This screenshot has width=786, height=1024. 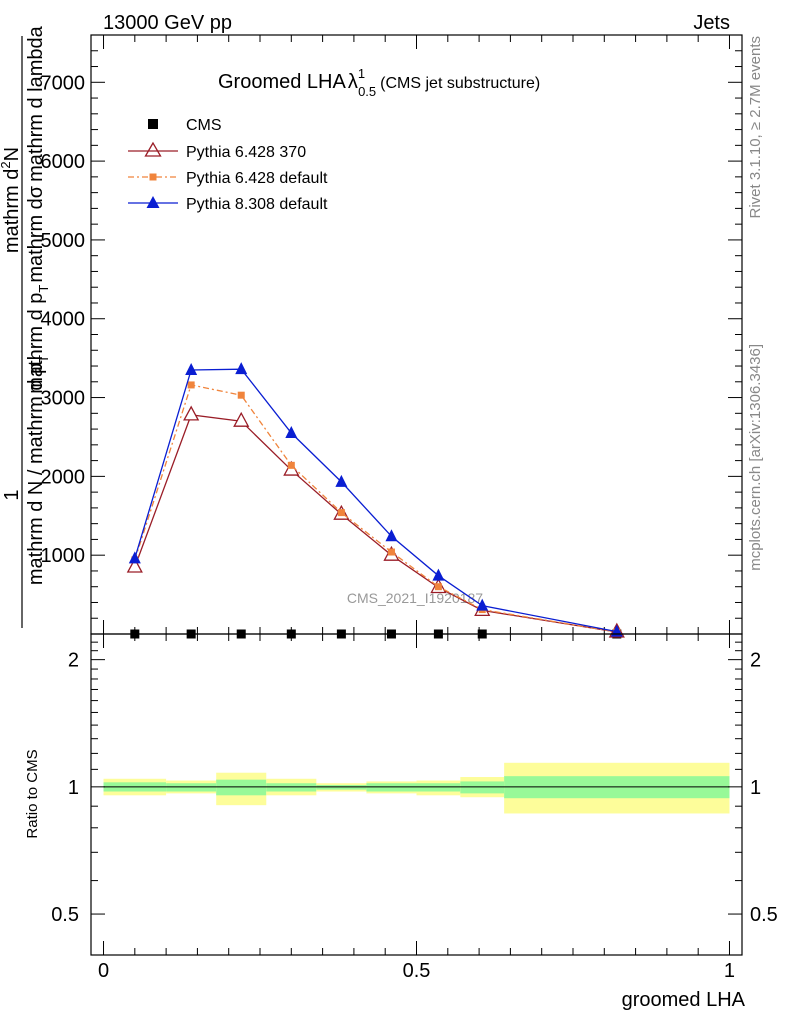 What do you see at coordinates (729, 971) in the screenshot?
I see `xtick-label: 1` at bounding box center [729, 971].